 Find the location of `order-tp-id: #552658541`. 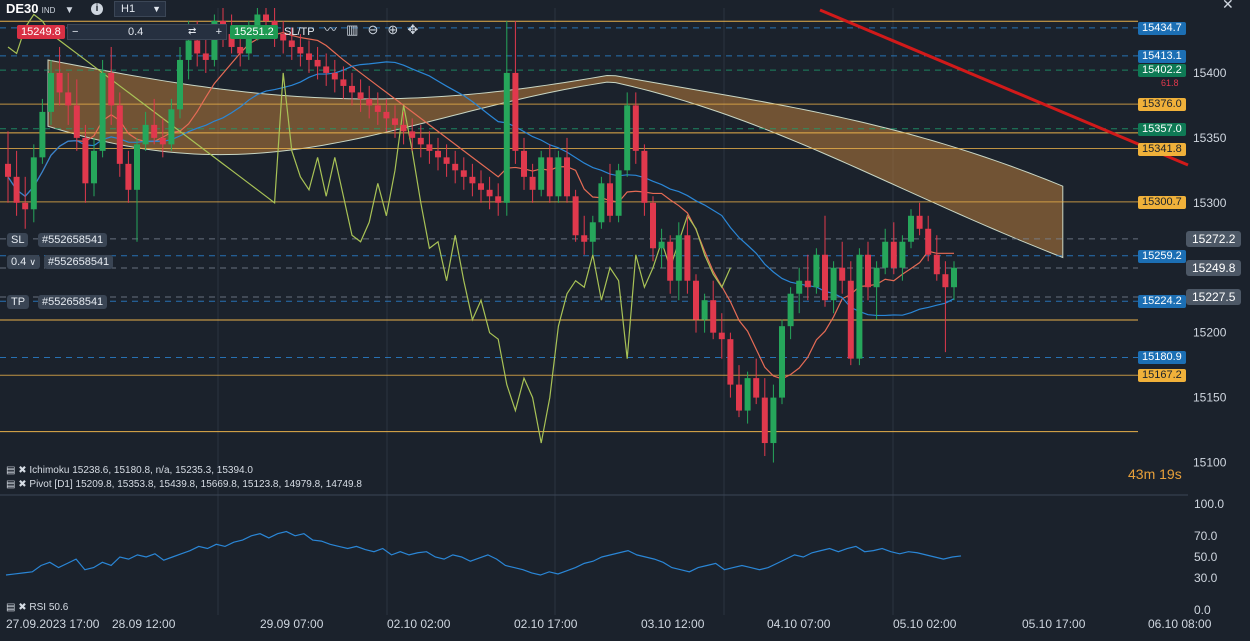

order-tp-id: #552658541 is located at coordinates (73, 302).